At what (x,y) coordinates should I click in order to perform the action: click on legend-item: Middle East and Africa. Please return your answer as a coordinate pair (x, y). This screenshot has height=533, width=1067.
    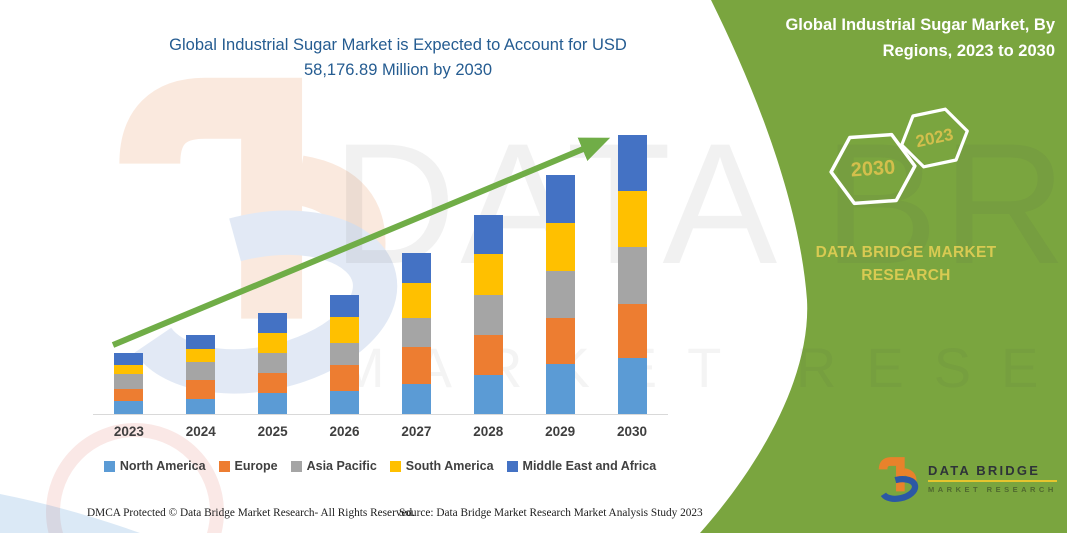
    Looking at the image, I should click on (581, 466).